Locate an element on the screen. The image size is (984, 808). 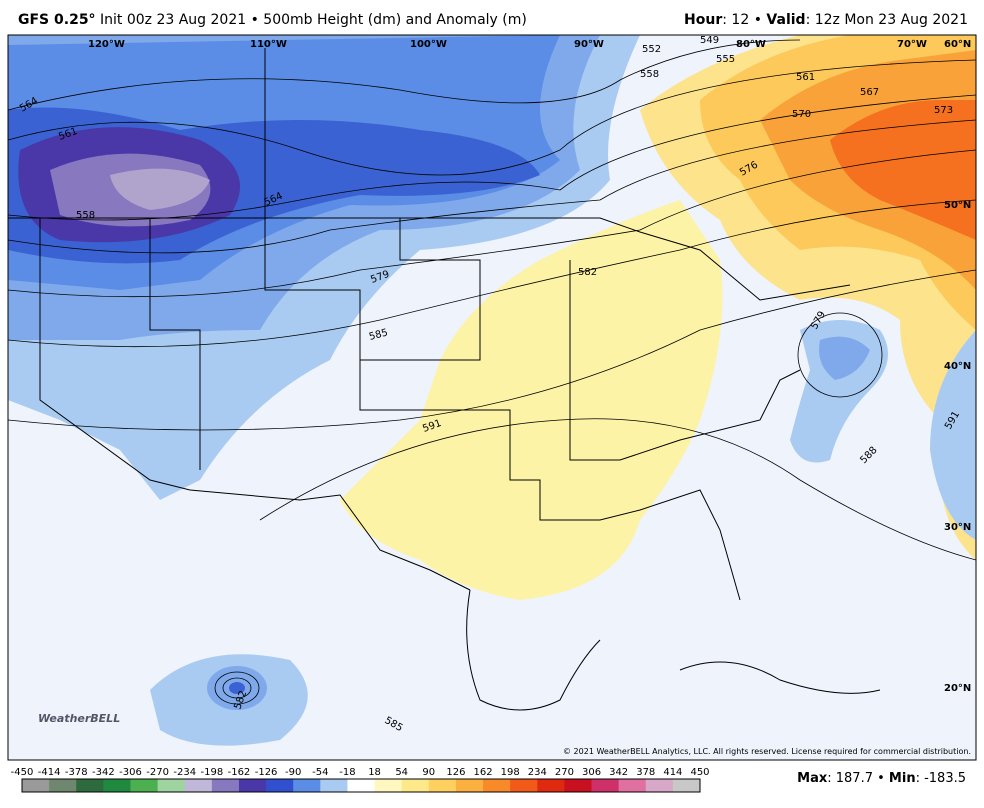
lon-label: 80°W is located at coordinates (751, 44).